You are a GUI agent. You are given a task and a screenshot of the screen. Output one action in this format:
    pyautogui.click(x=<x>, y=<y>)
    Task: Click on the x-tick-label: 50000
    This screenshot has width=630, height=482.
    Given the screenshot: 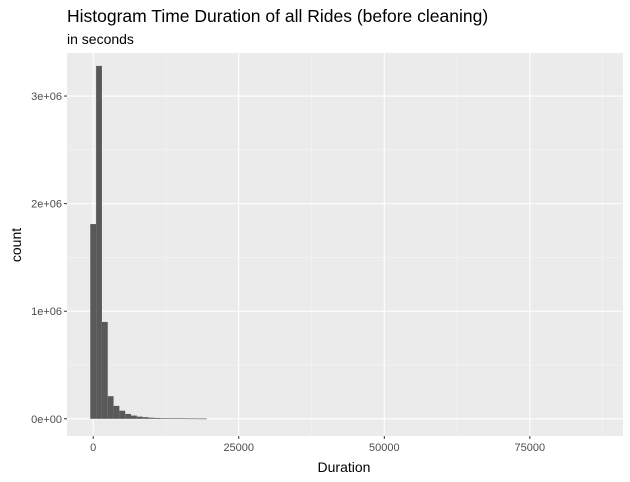 What is the action you would take?
    pyautogui.click(x=384, y=448)
    